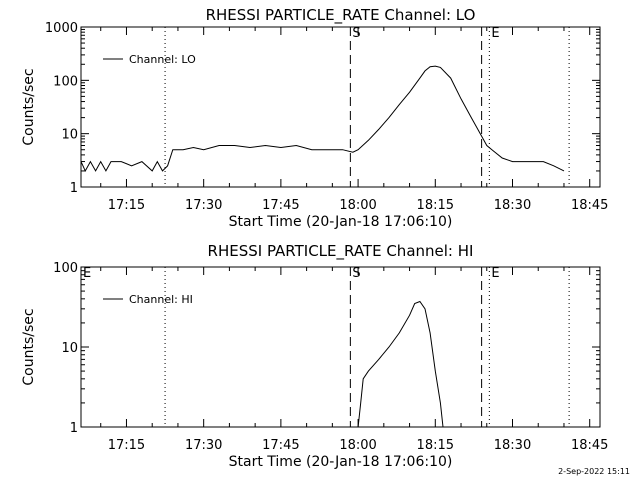  Describe the element at coordinates (69, 135) in the screenshot. I see `panel-0-ytick-label: 10` at that location.